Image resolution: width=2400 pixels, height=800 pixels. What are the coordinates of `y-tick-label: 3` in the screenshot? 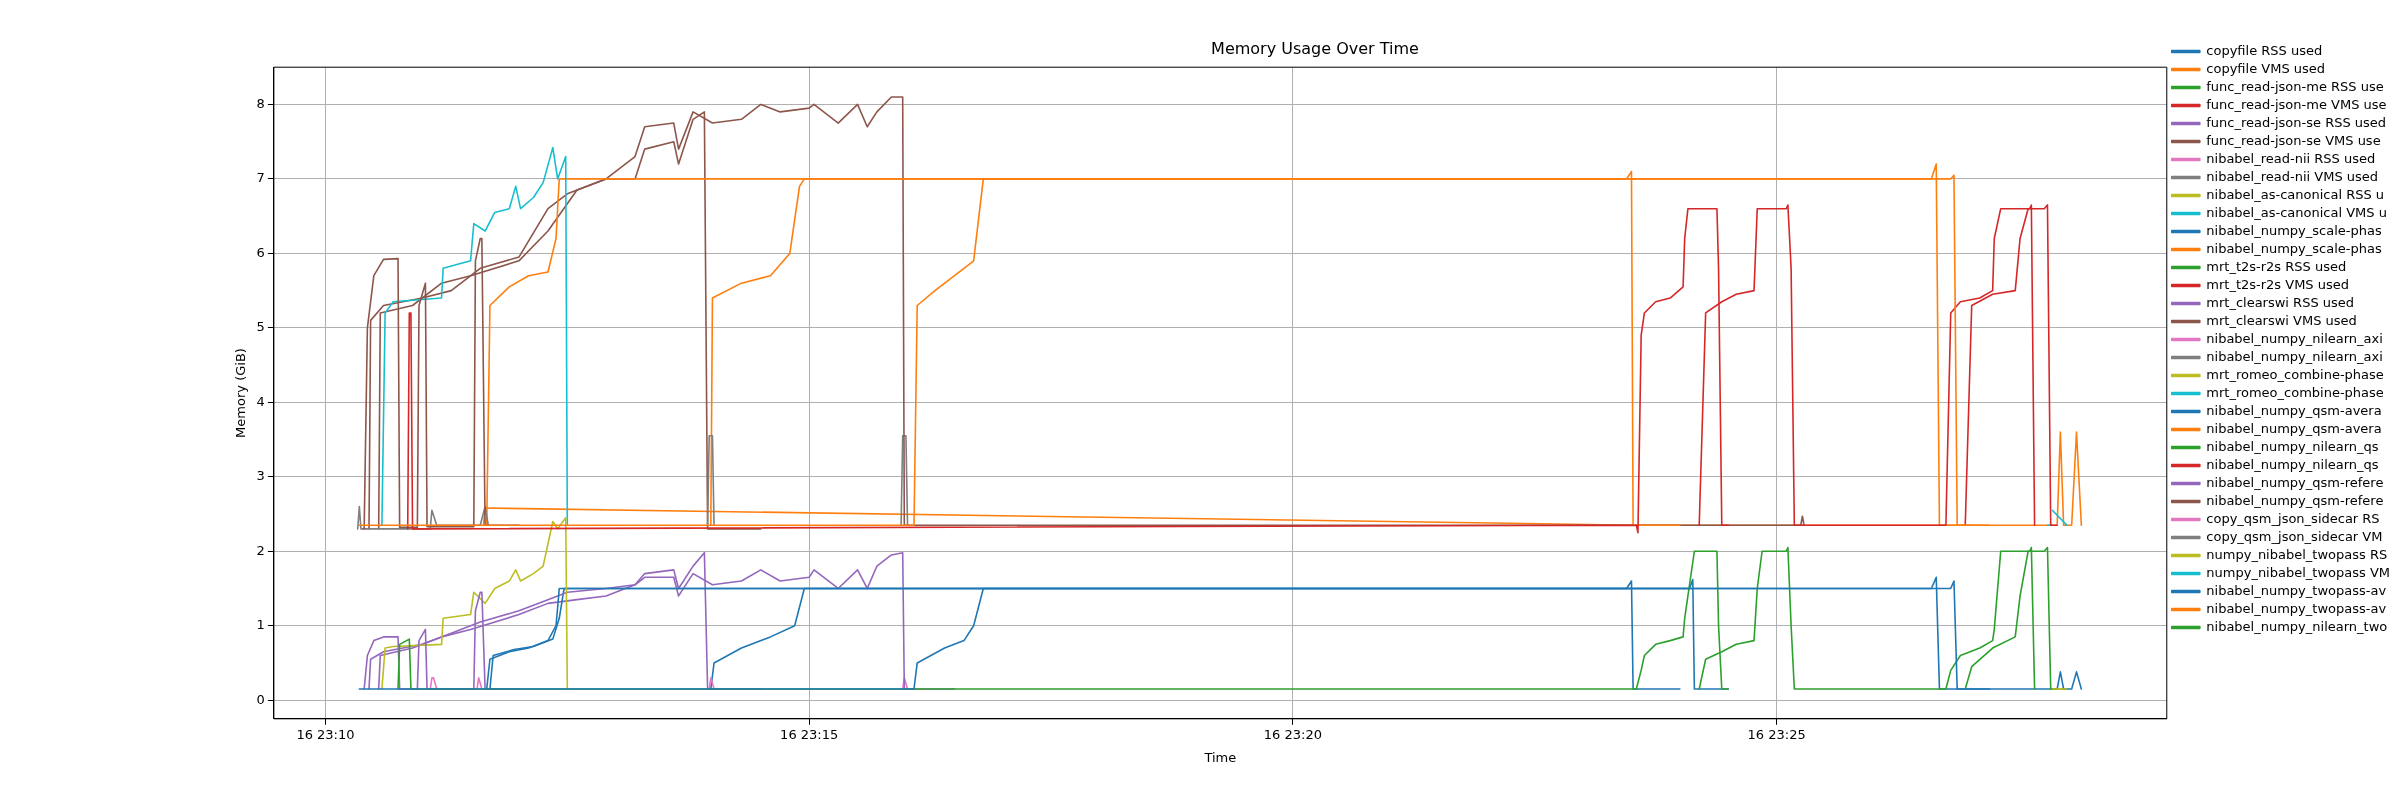 It's located at (260, 476).